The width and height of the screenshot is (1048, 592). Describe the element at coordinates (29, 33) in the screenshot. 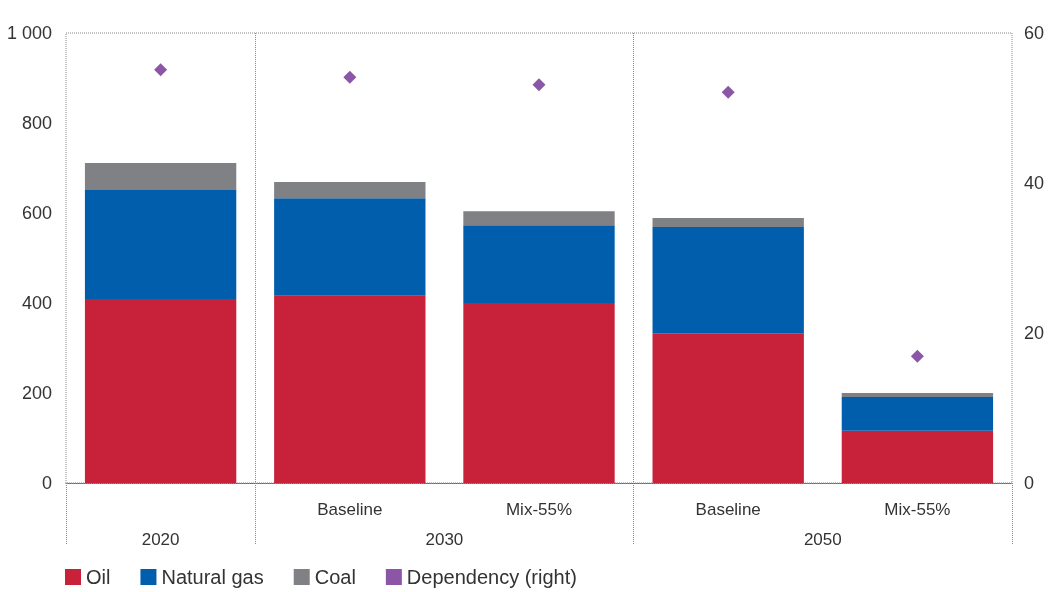

I see `y-tick-label: 1 000` at that location.